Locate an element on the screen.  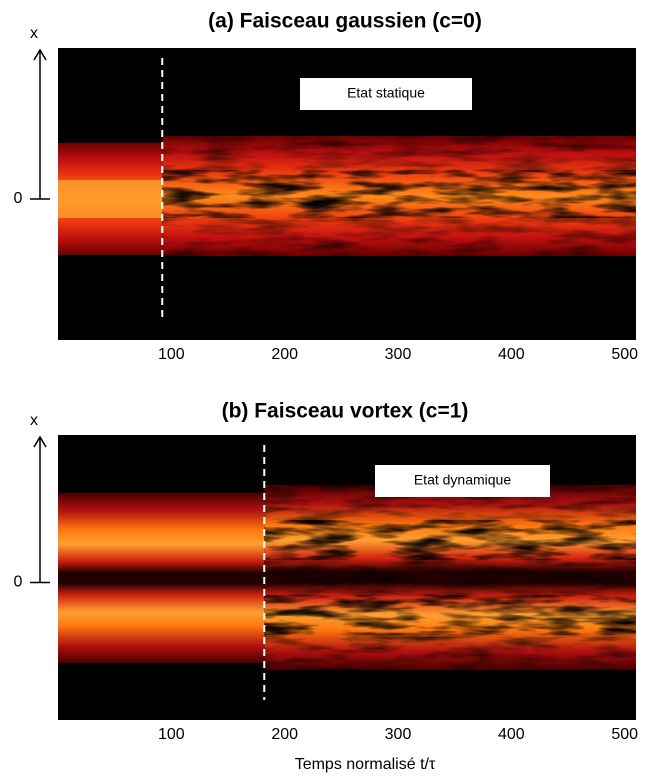
beam-core is located at coordinates (110, 199).